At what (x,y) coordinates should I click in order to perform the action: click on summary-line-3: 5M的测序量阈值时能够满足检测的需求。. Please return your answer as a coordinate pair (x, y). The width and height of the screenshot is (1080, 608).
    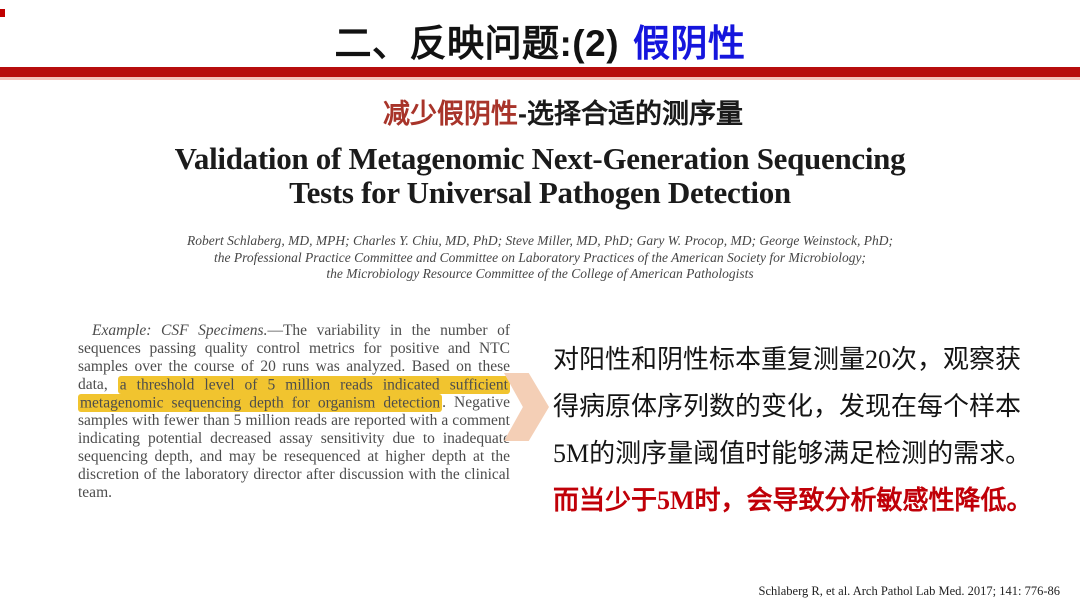
    Looking at the image, I should click on (792, 453).